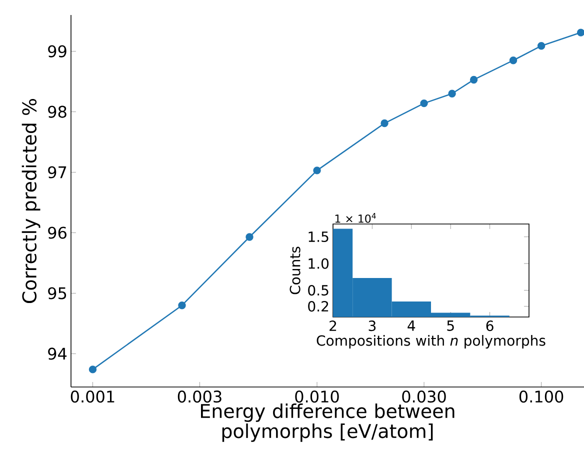 The image size is (584, 461). I want to click on x-tick-label: 3, so click(372, 326).